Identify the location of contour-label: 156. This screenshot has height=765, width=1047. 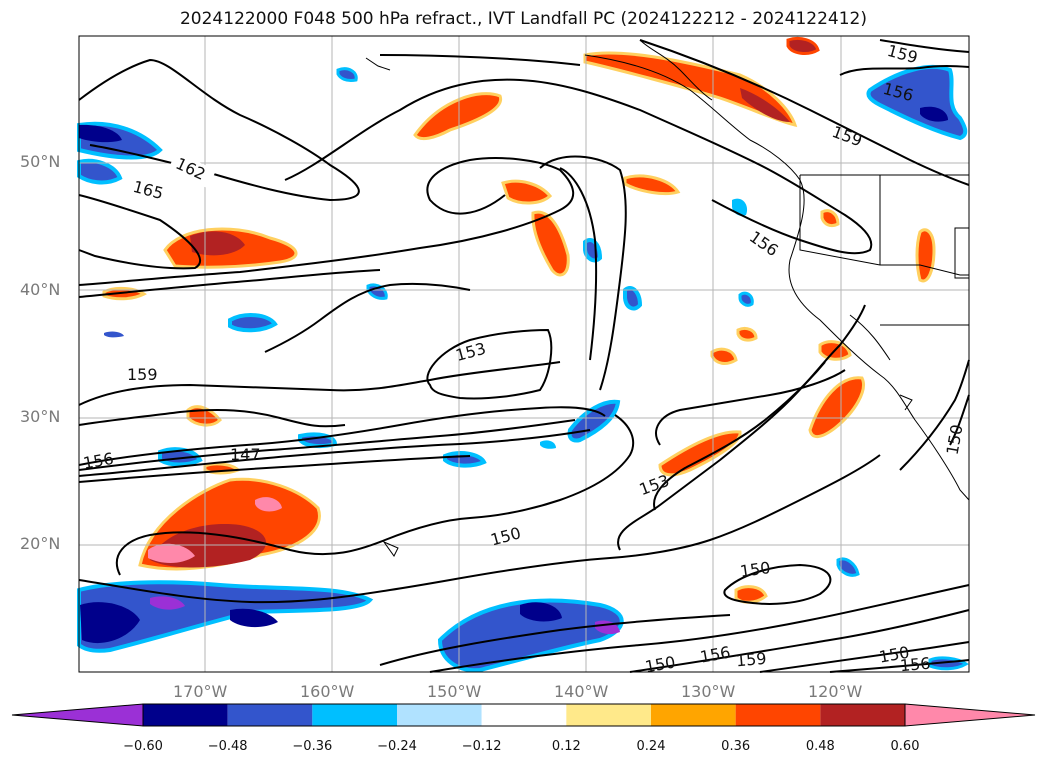
(915, 665).